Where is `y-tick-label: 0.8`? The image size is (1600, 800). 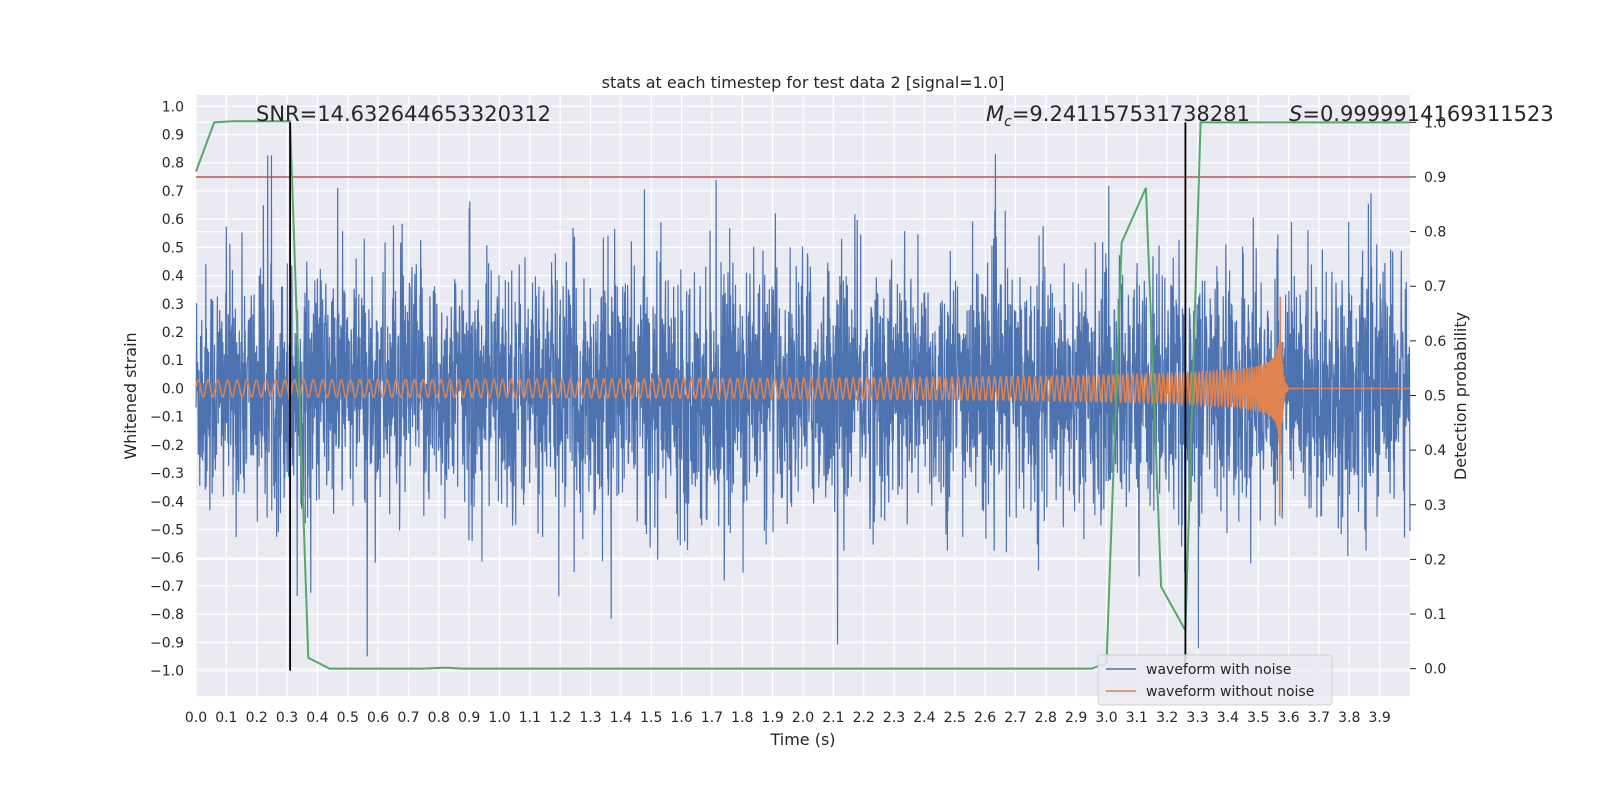 y-tick-label: 0.8 is located at coordinates (173, 164).